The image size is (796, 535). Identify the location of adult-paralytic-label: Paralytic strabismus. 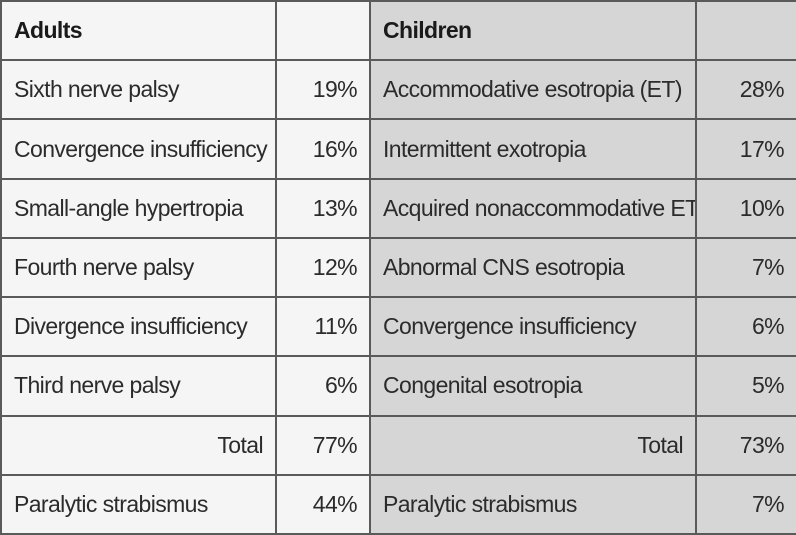
(138, 504).